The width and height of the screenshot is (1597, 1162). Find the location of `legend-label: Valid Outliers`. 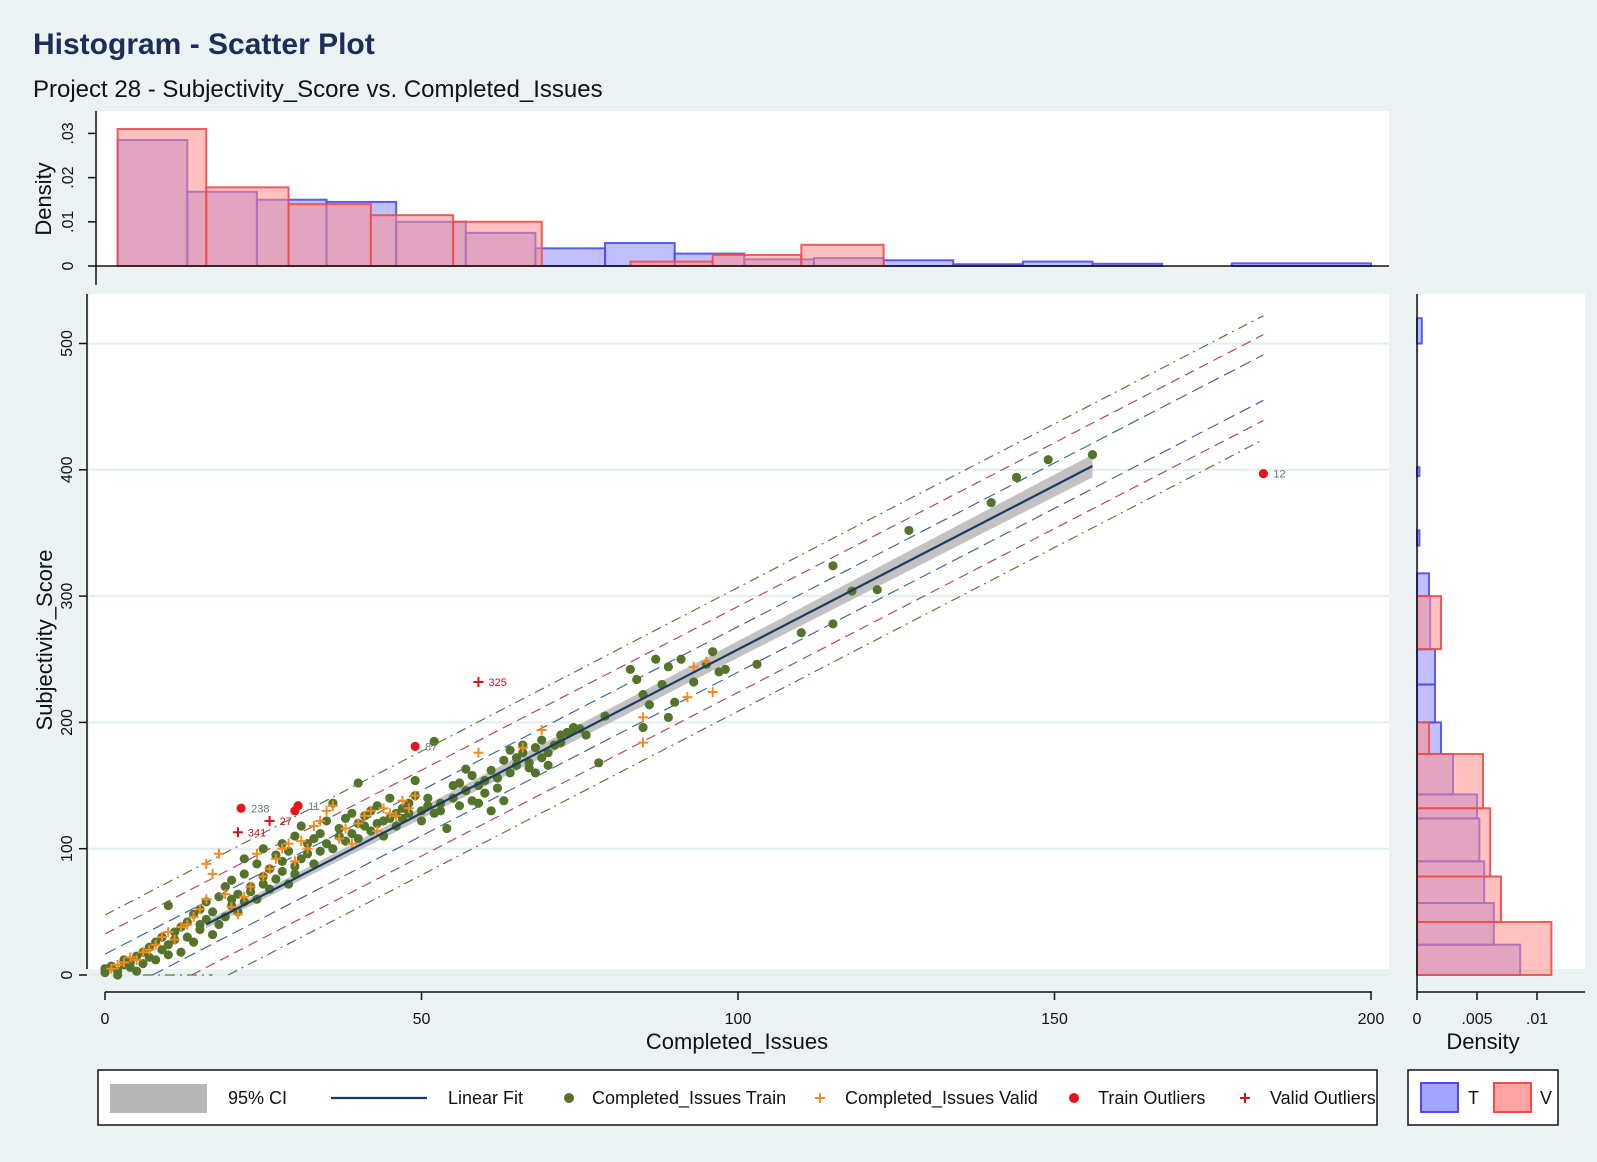

legend-label: Valid Outliers is located at coordinates (1323, 1098).